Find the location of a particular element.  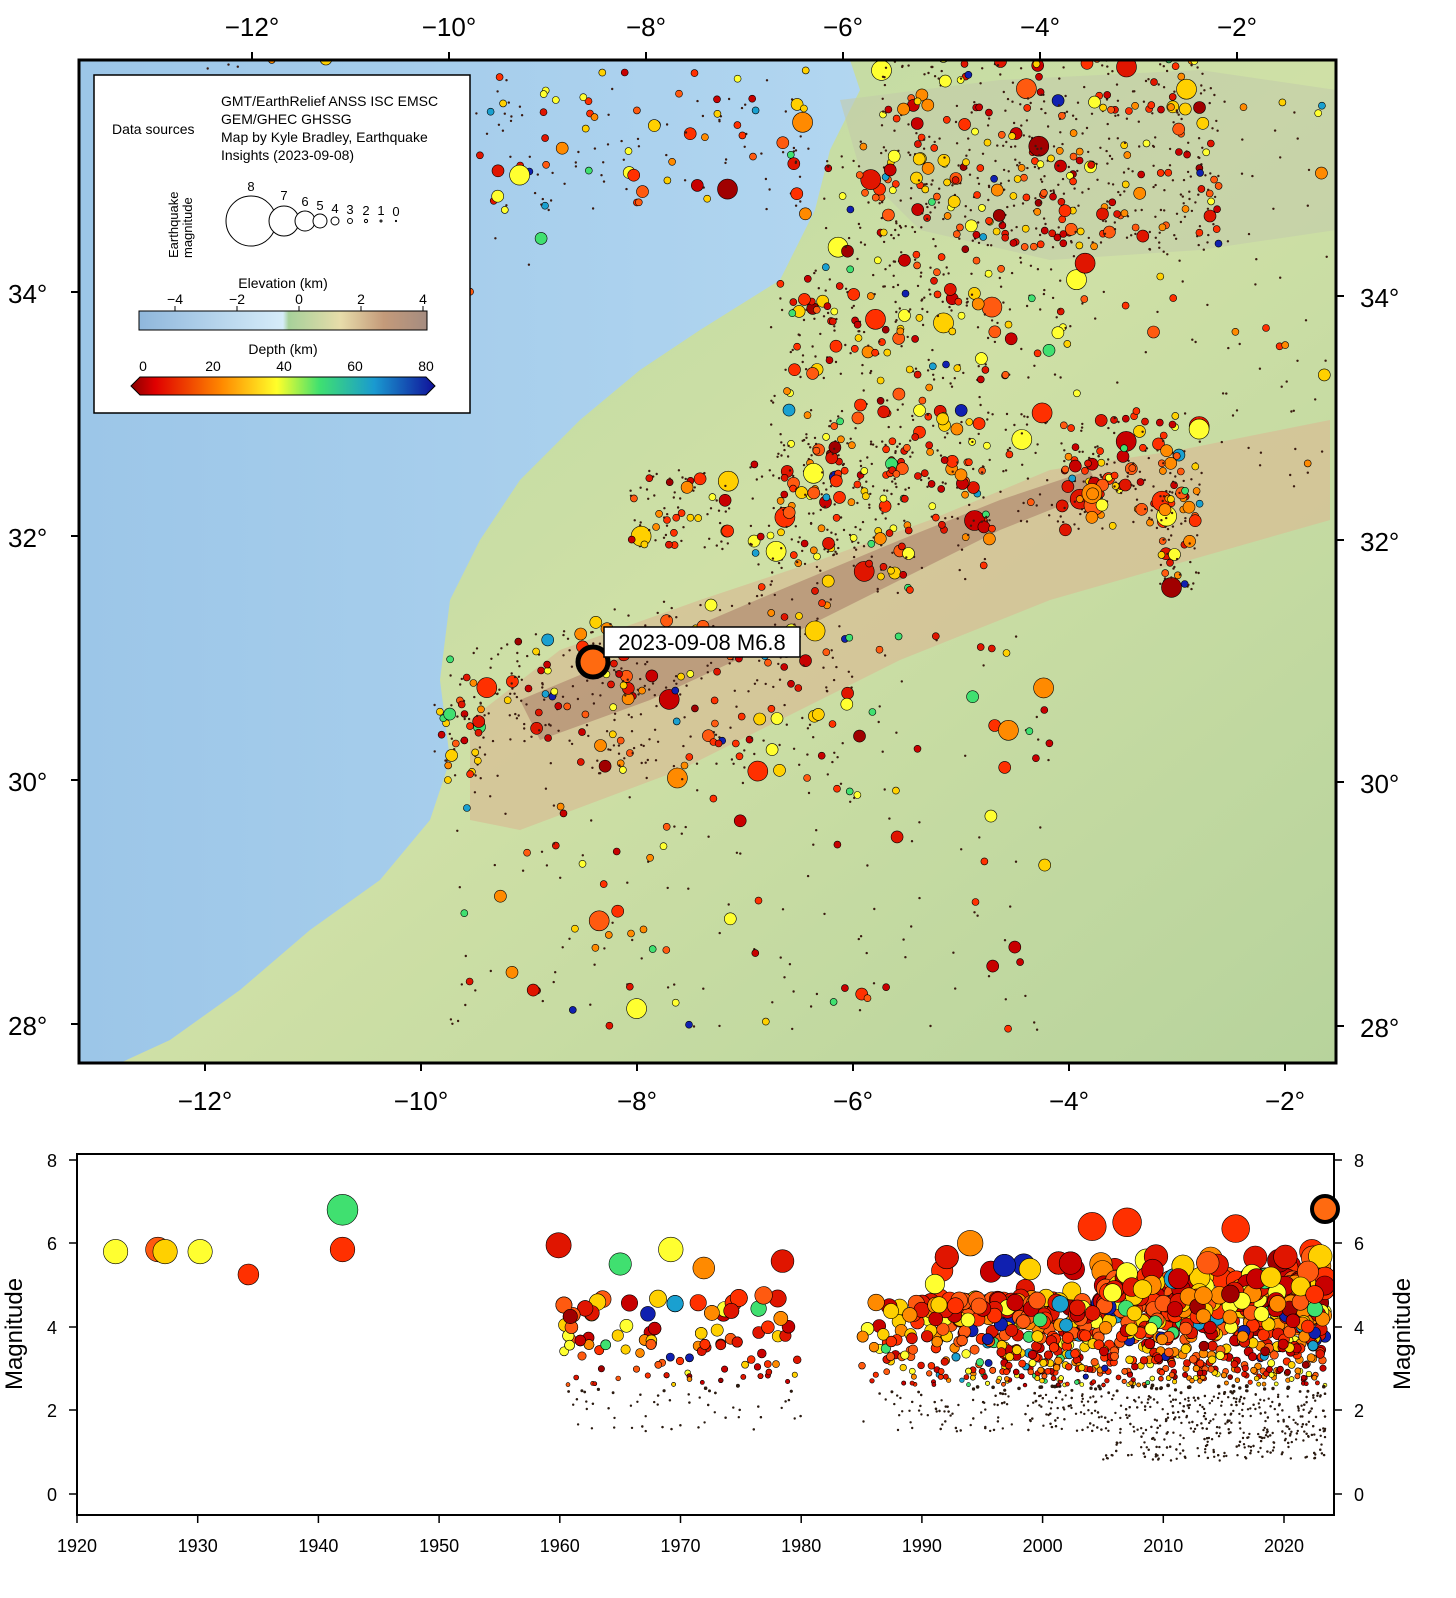

magnitude-value: 8 is located at coordinates (250, 186).